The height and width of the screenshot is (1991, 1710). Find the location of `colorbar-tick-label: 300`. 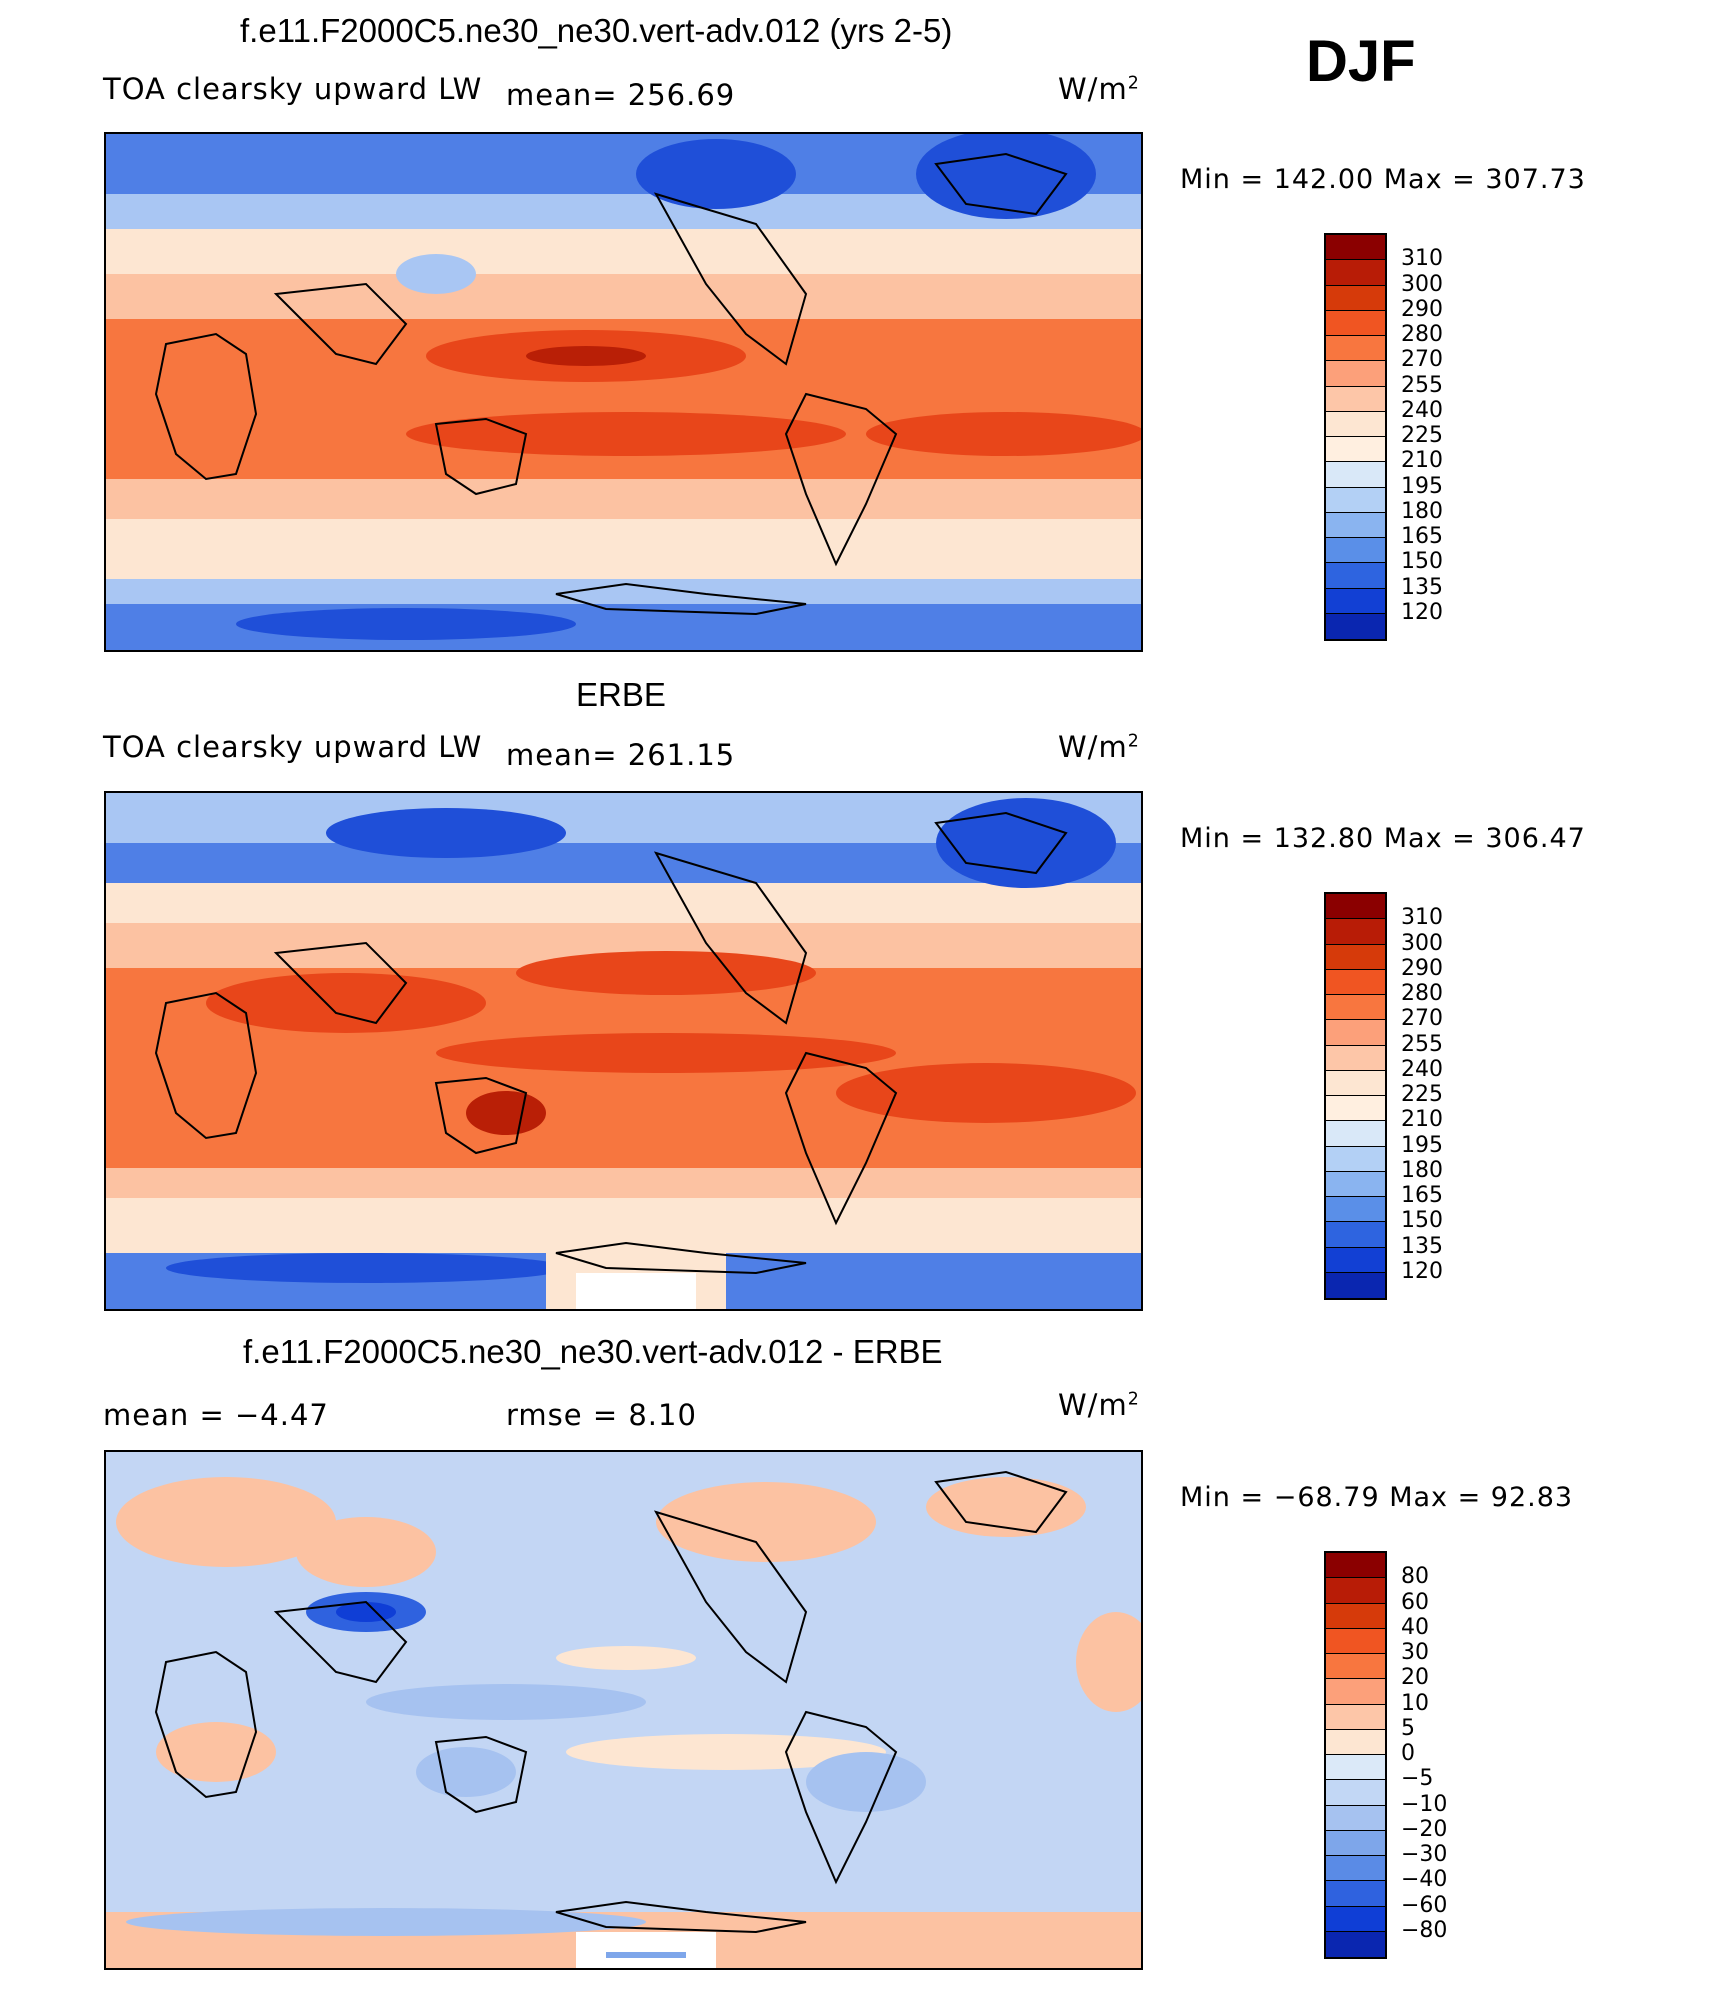

colorbar-tick-label: 300 is located at coordinates (1422, 284).